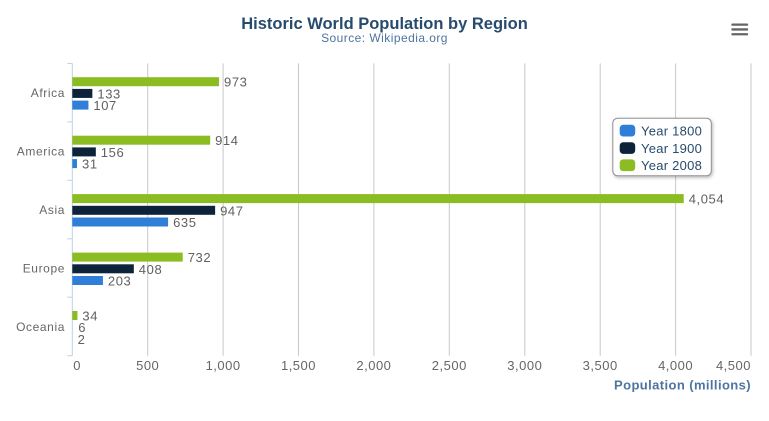  I want to click on svg-text: Year 1800, so click(671, 131).